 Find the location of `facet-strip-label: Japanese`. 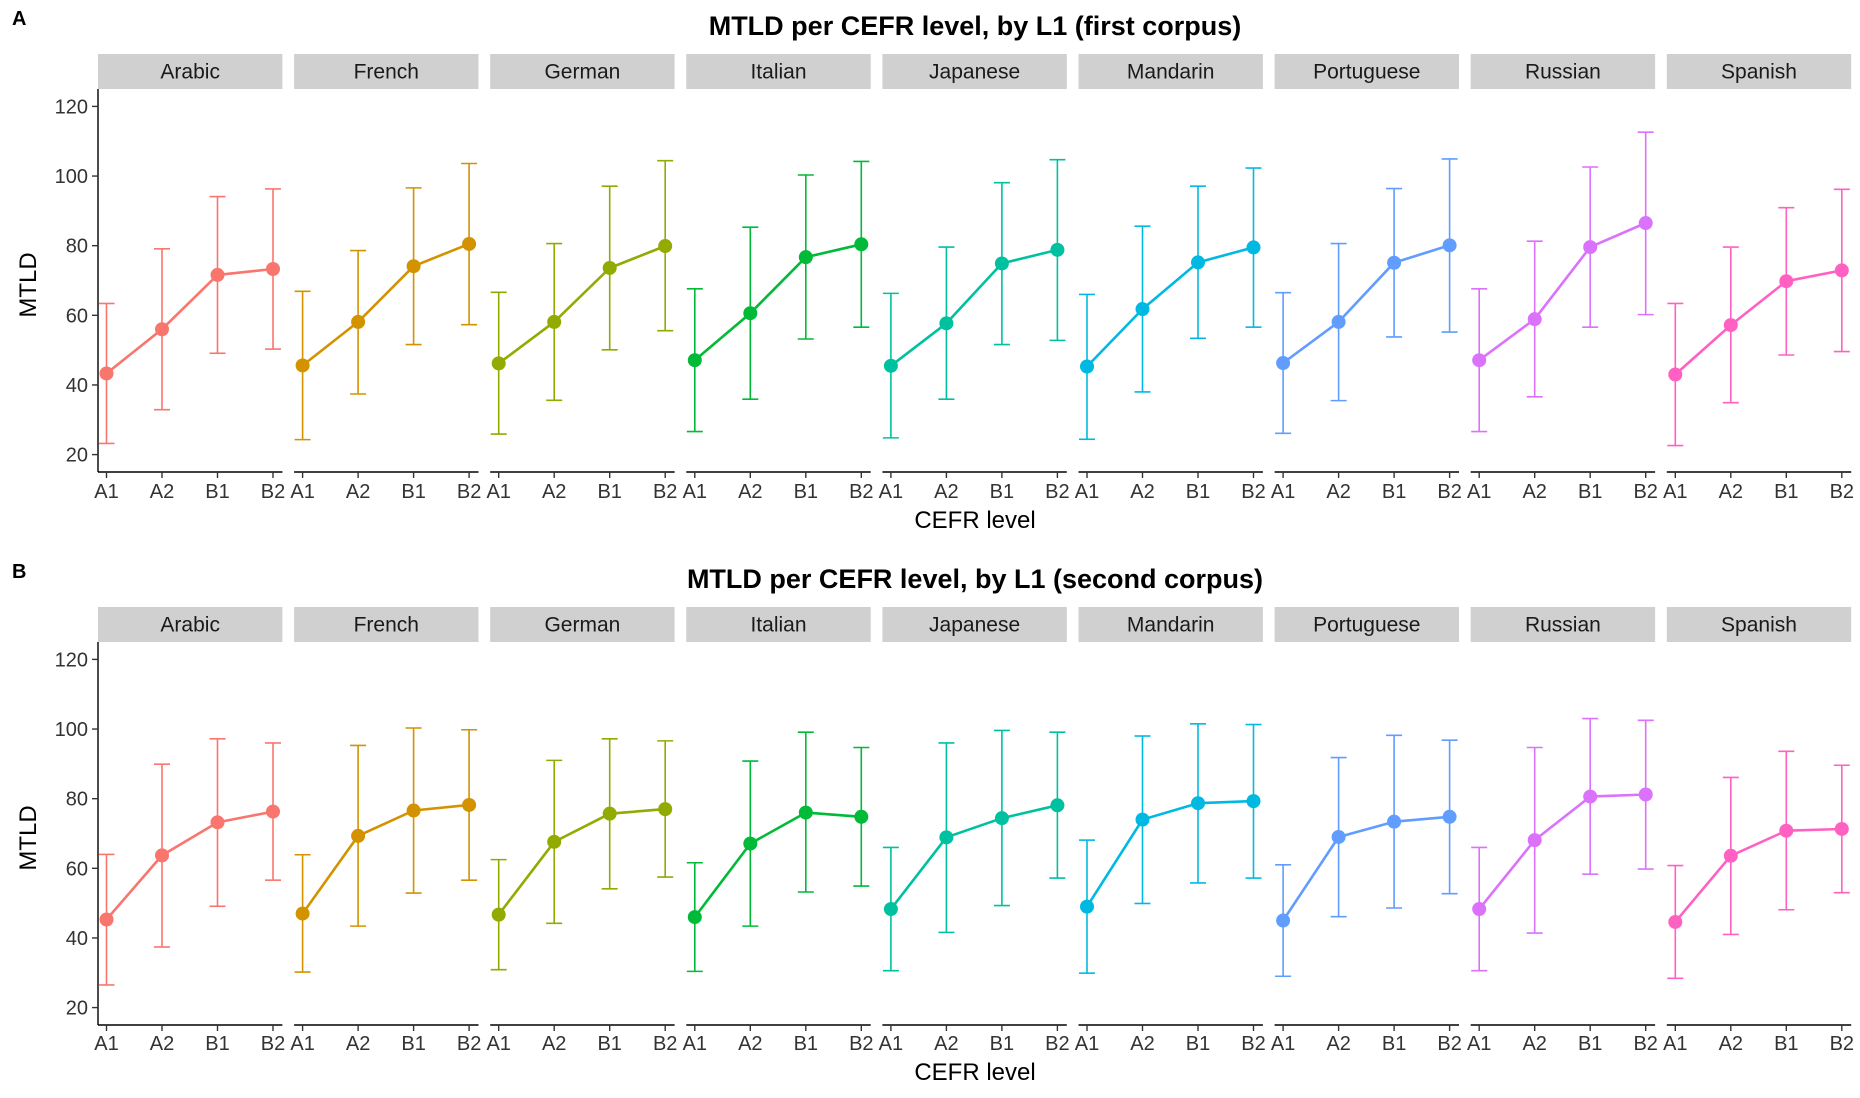

facet-strip-label: Japanese is located at coordinates (974, 72).